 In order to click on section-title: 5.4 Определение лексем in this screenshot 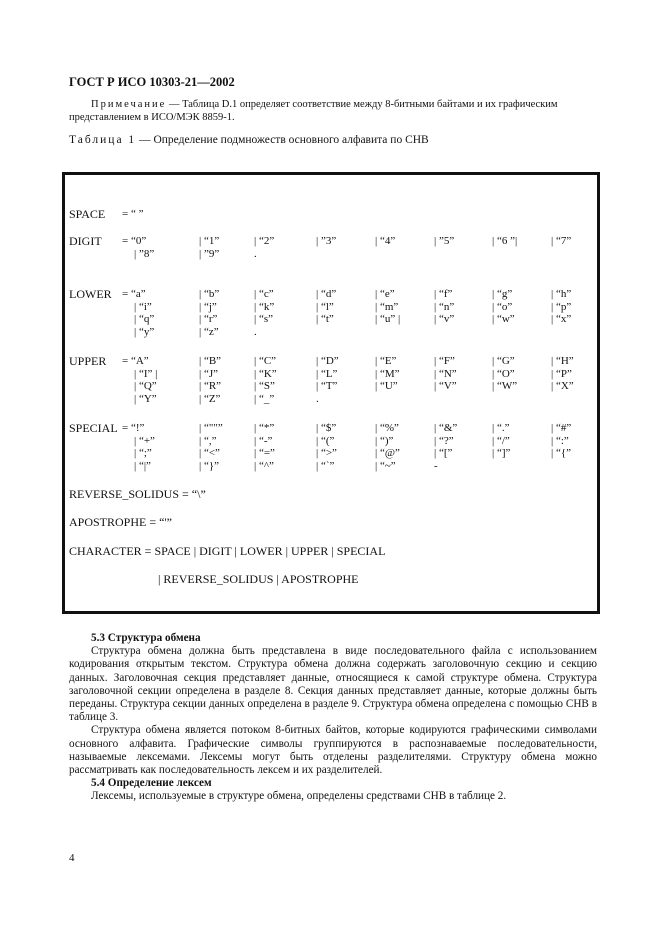, I will do `click(151, 783)`.